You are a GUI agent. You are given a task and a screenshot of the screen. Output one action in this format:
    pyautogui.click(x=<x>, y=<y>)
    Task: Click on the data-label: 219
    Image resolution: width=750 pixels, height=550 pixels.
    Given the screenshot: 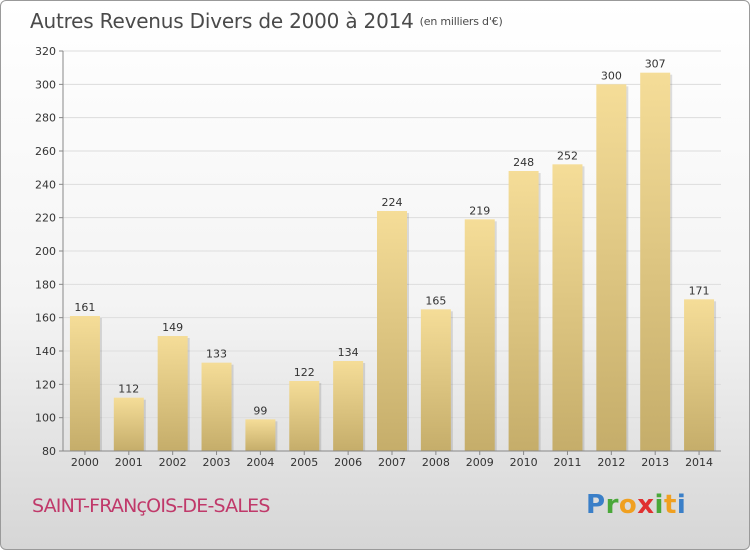 What is the action you would take?
    pyautogui.click(x=479, y=210)
    